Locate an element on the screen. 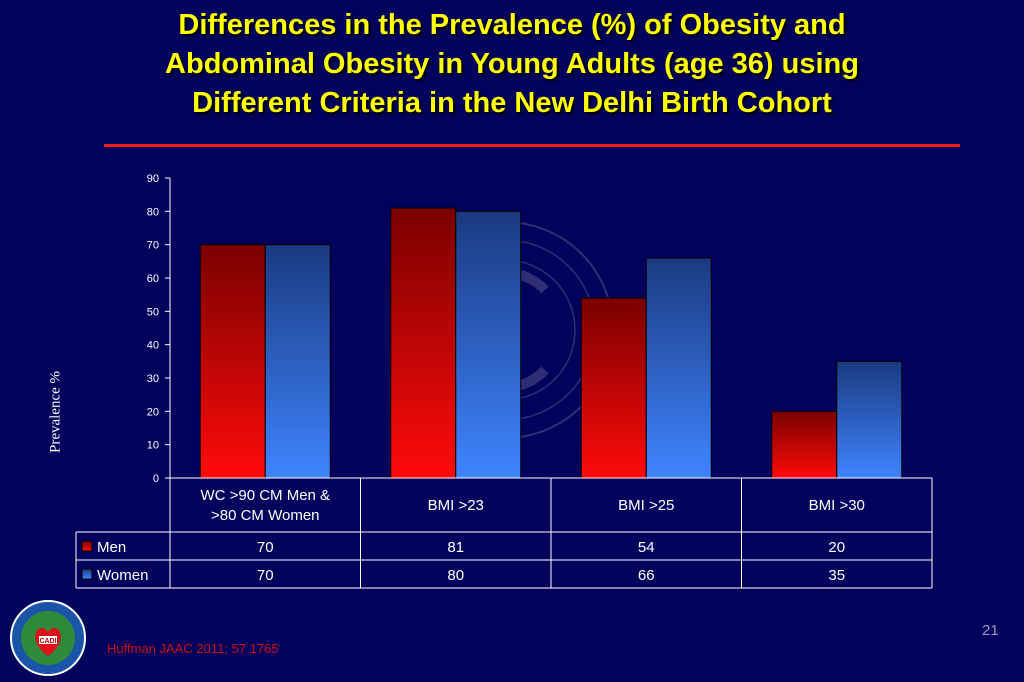 The height and width of the screenshot is (682, 1024). data-label-men-1: 70 is located at coordinates (265, 547).